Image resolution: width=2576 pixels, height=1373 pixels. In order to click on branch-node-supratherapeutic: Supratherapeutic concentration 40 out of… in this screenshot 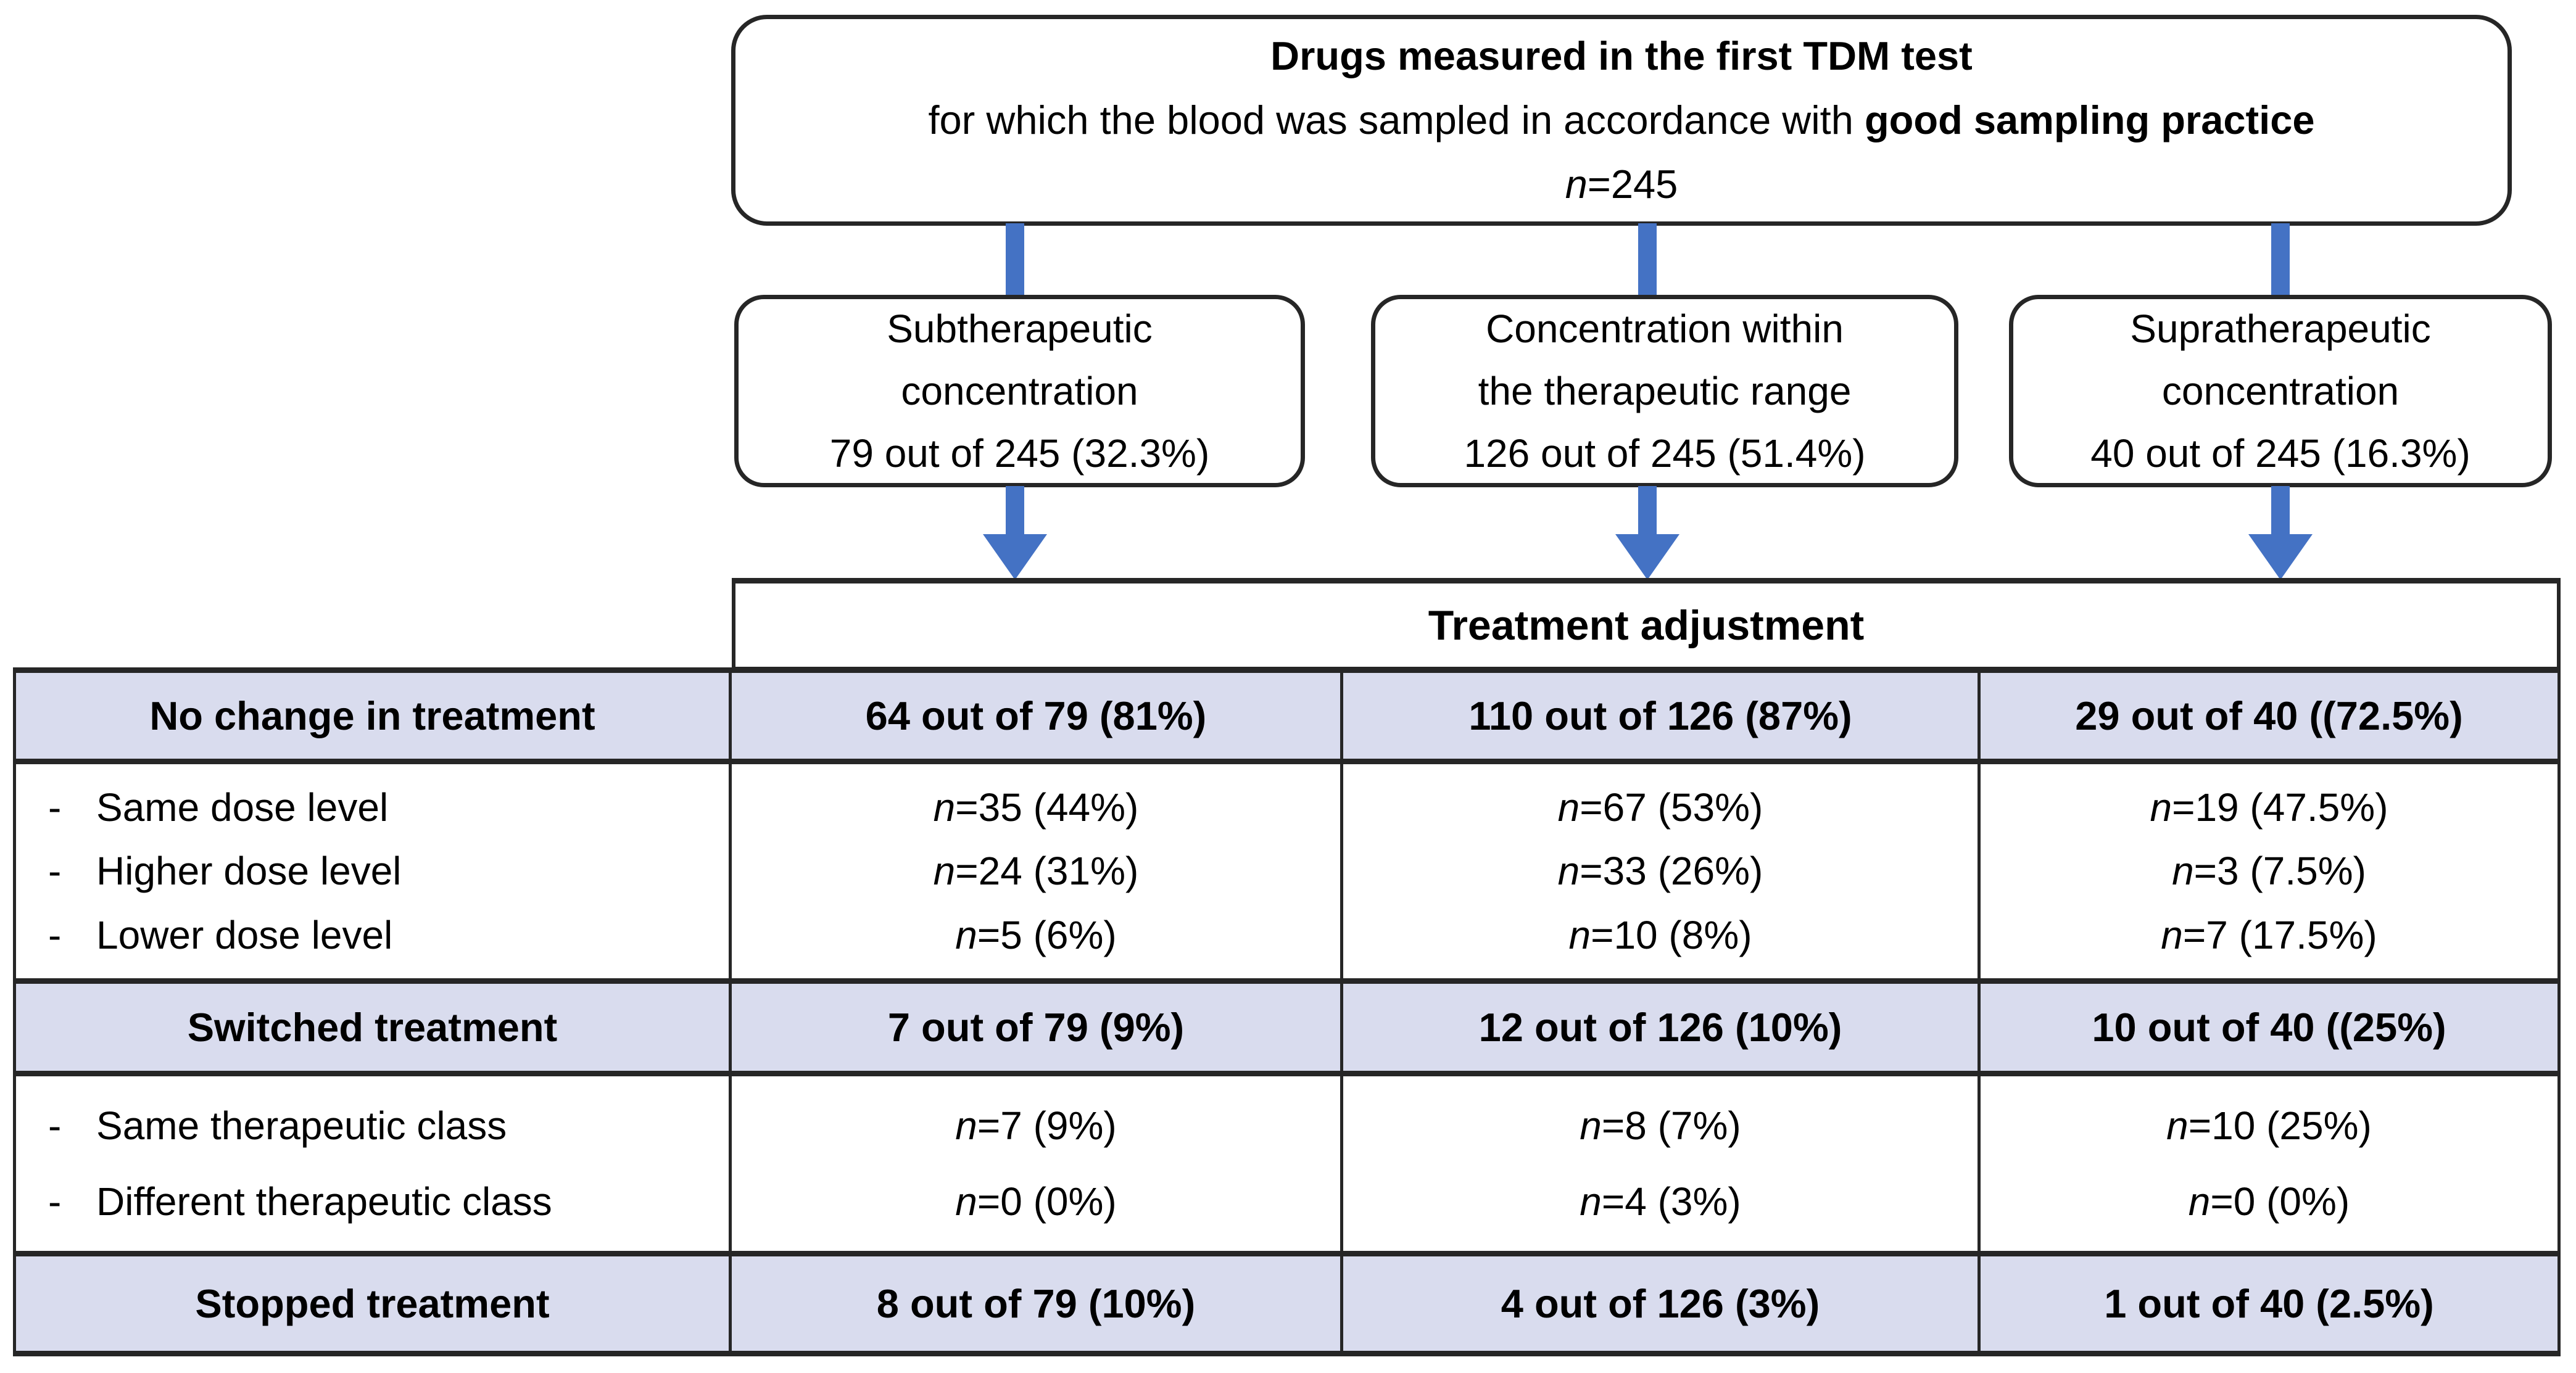, I will do `click(2280, 391)`.